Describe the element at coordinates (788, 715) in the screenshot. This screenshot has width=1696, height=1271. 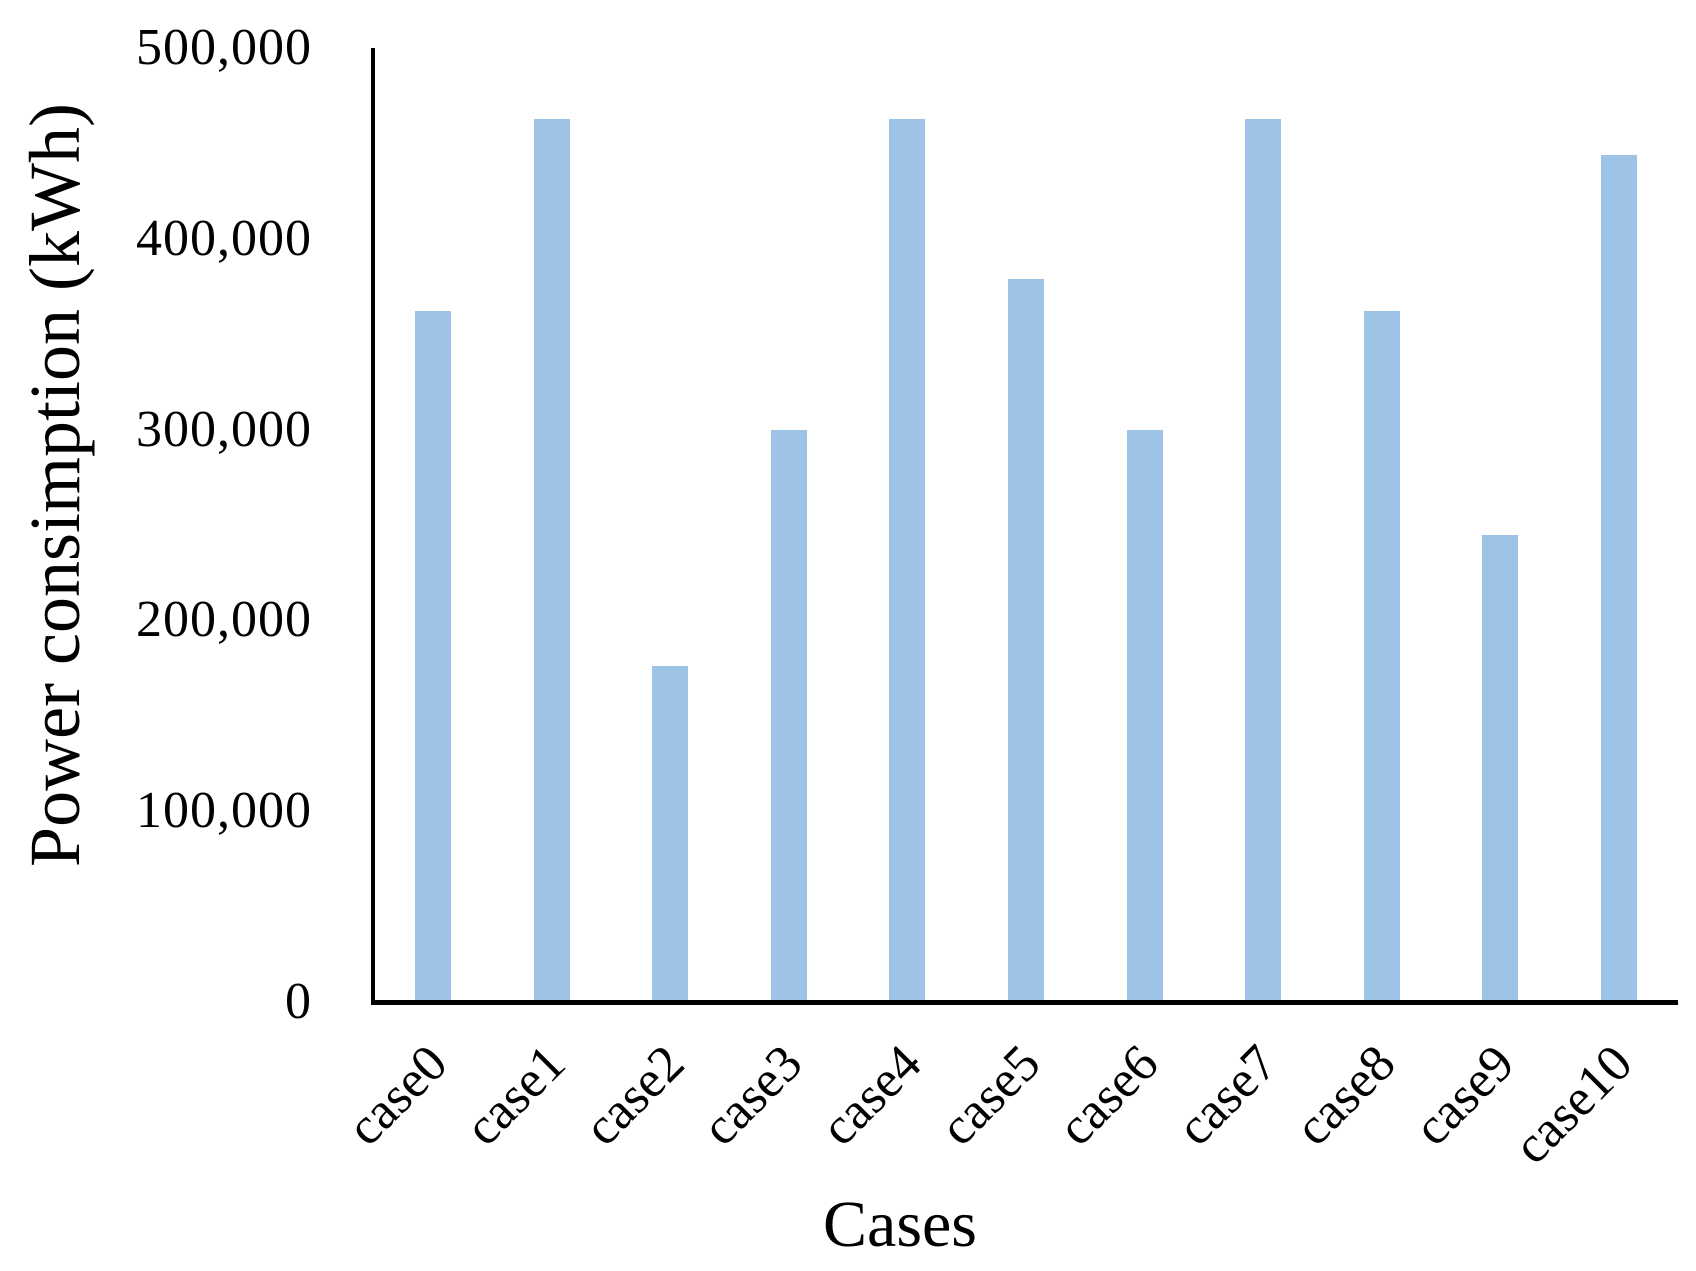
I see `bar-case3` at that location.